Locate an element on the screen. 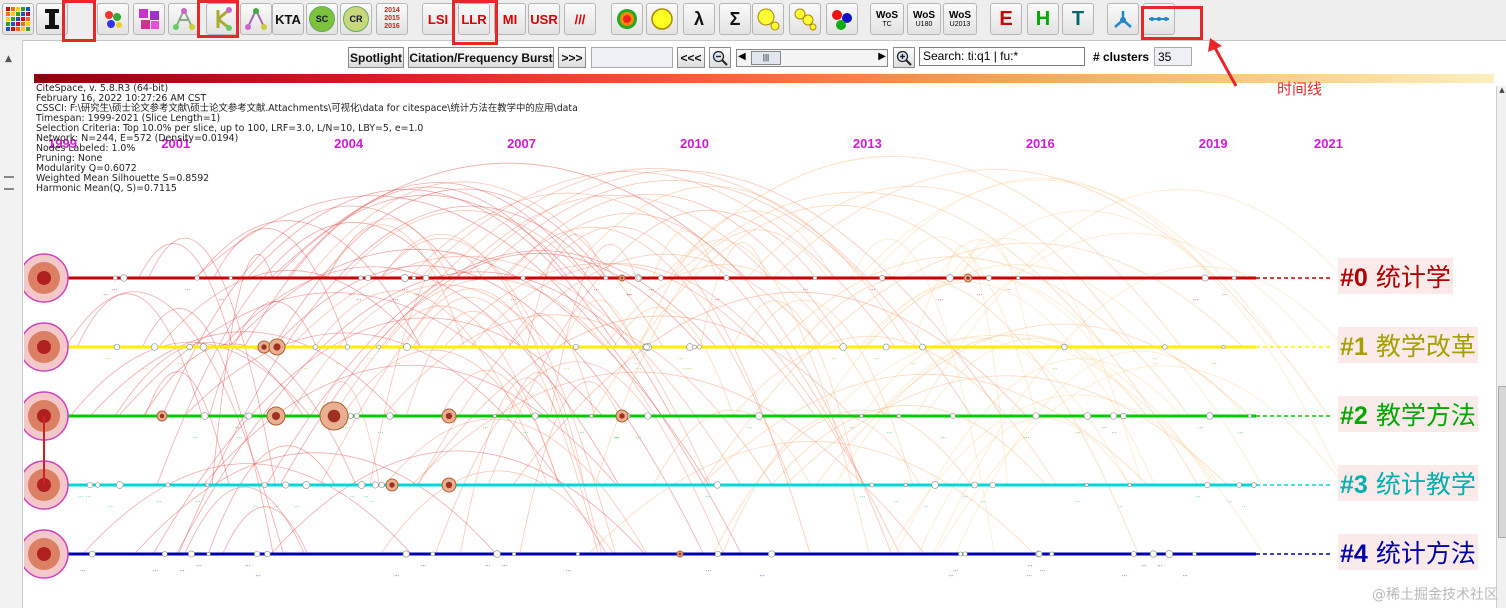  sigma-icon: Σ is located at coordinates (735, 19).